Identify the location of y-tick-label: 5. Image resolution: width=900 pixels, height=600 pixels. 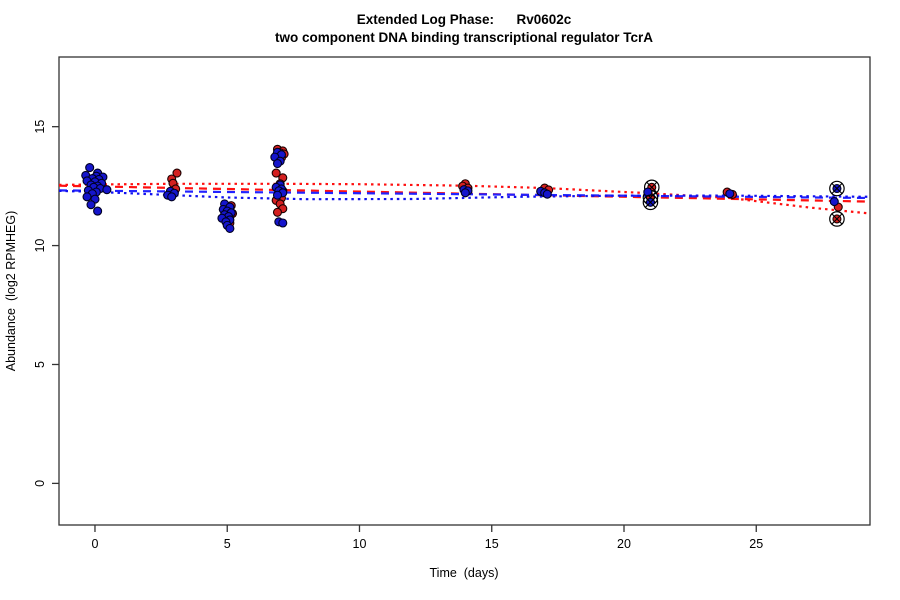
(40, 364).